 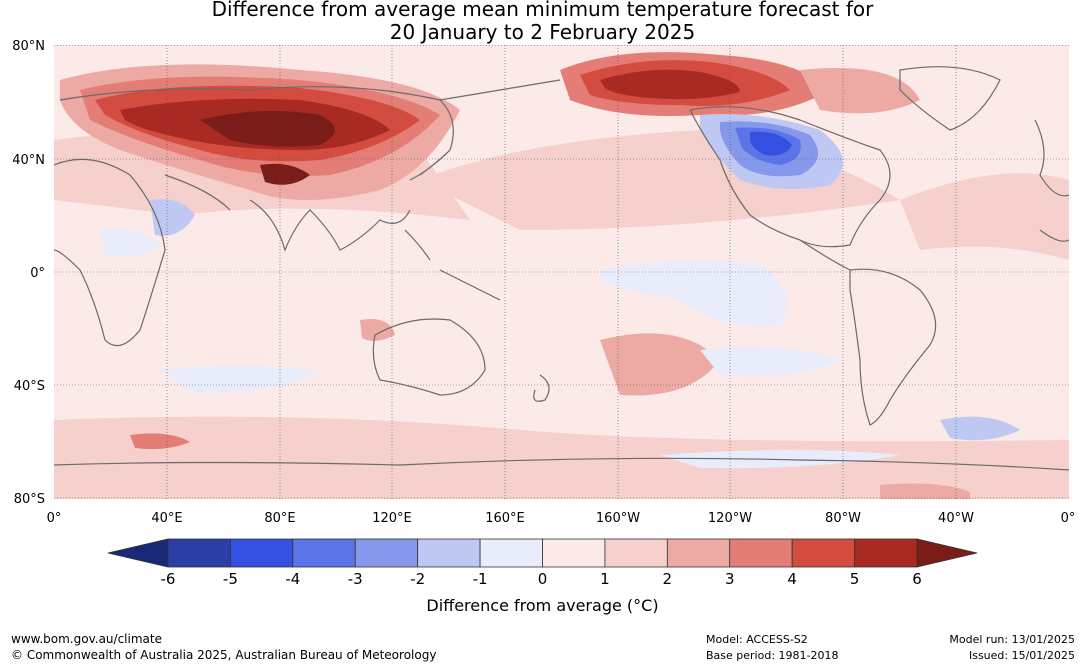 What do you see at coordinates (1012, 639) in the screenshot?
I see `model-run-text: Model run: 13/01/2025` at bounding box center [1012, 639].